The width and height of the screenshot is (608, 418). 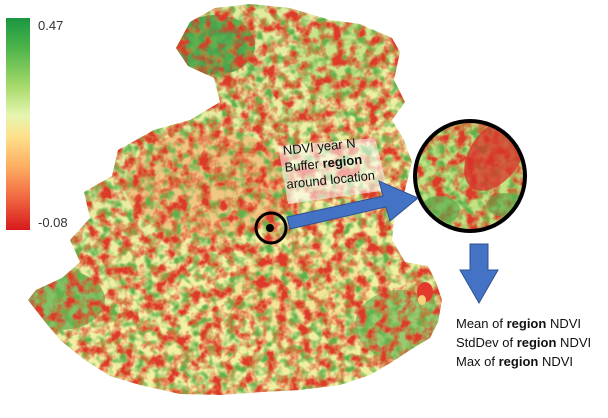 I want to click on stat-stddev: StdDev of region NDVI, so click(x=523, y=342).